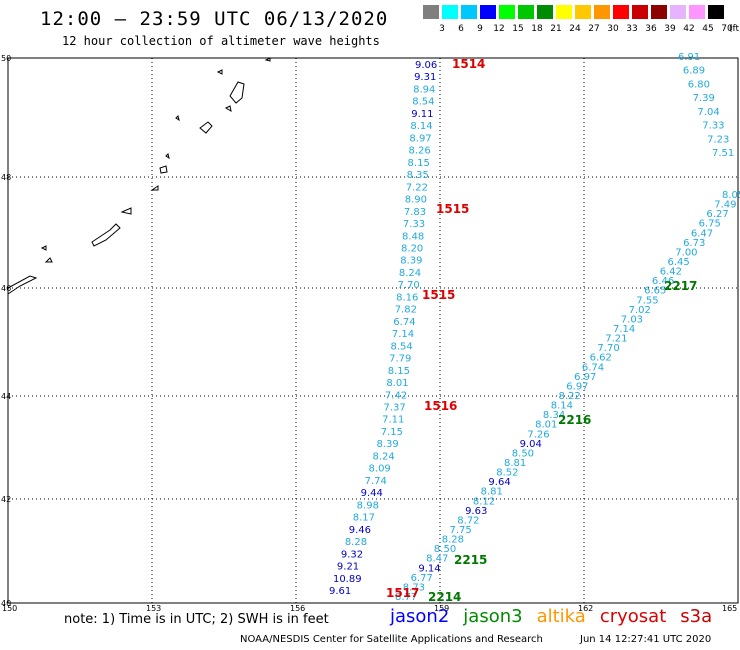 The image size is (740, 650). What do you see at coordinates (507, 473) in the screenshot?
I see `swh-value: 8.52` at bounding box center [507, 473].